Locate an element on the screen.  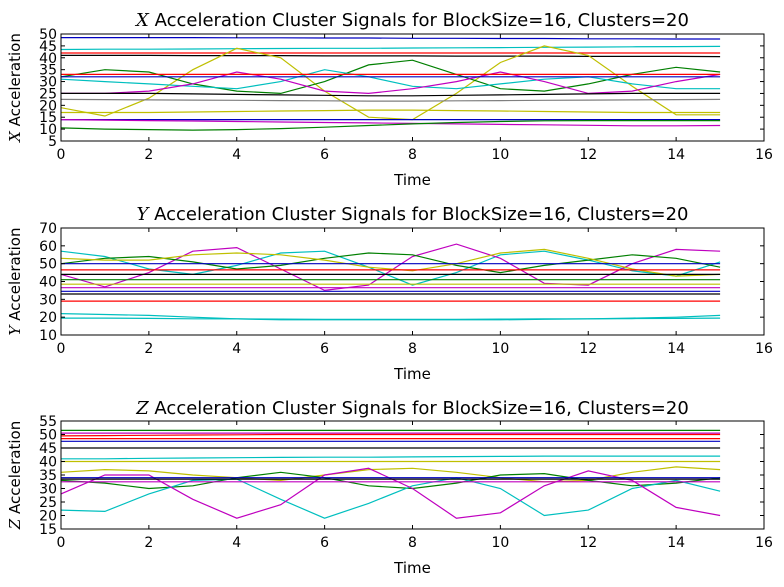
y-label-variable: Y is located at coordinates (15, 329).